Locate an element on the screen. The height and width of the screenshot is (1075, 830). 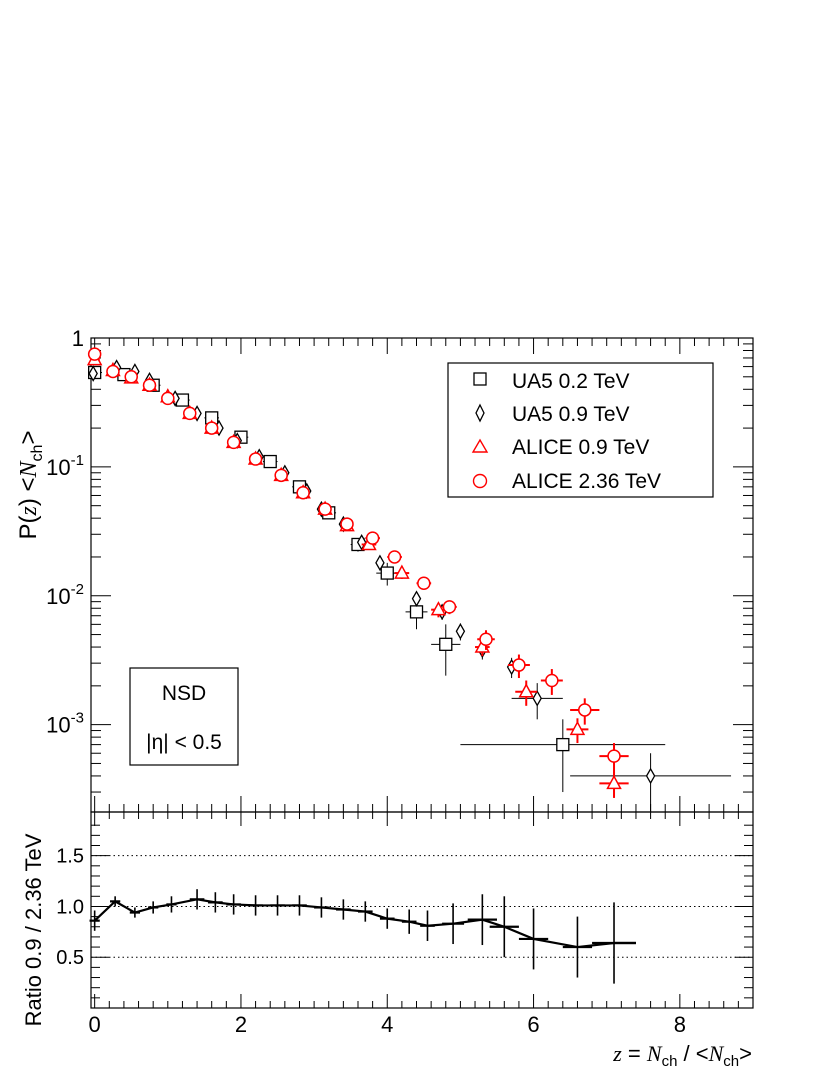
bottom-plot-frame is located at coordinates (422, 910).